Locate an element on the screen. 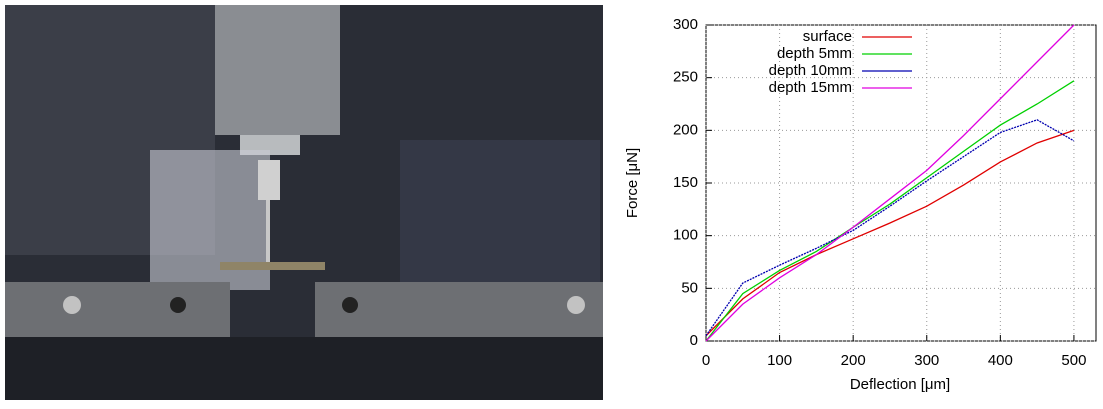 The image size is (1103, 409). x-tick-label: 0 is located at coordinates (706, 360).